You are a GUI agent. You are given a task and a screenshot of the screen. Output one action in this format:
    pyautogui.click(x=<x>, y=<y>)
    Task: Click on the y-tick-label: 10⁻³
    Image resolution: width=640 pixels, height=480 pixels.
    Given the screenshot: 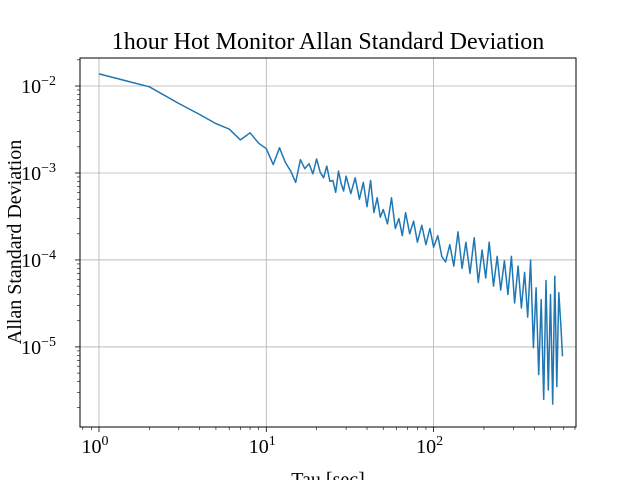 What is the action you would take?
    pyautogui.click(x=38, y=173)
    